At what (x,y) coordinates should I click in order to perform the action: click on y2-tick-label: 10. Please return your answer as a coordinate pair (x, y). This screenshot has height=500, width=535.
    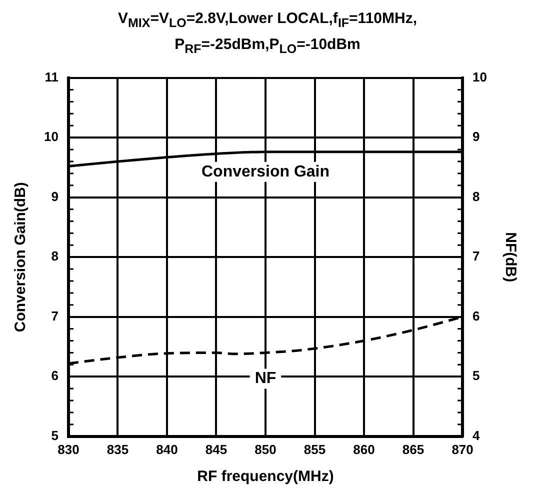
    Looking at the image, I should click on (480, 76).